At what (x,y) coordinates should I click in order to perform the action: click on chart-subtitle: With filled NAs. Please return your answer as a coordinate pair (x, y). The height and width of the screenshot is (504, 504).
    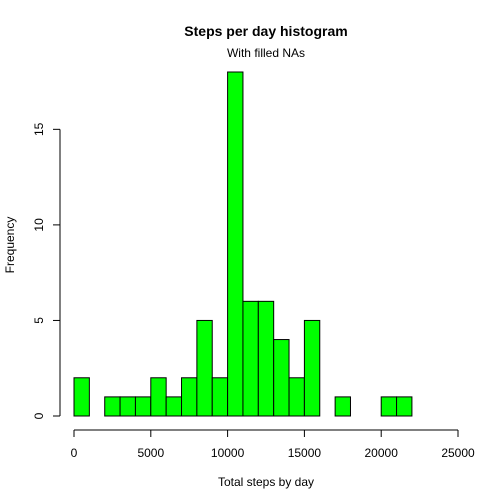
    Looking at the image, I should click on (266, 53).